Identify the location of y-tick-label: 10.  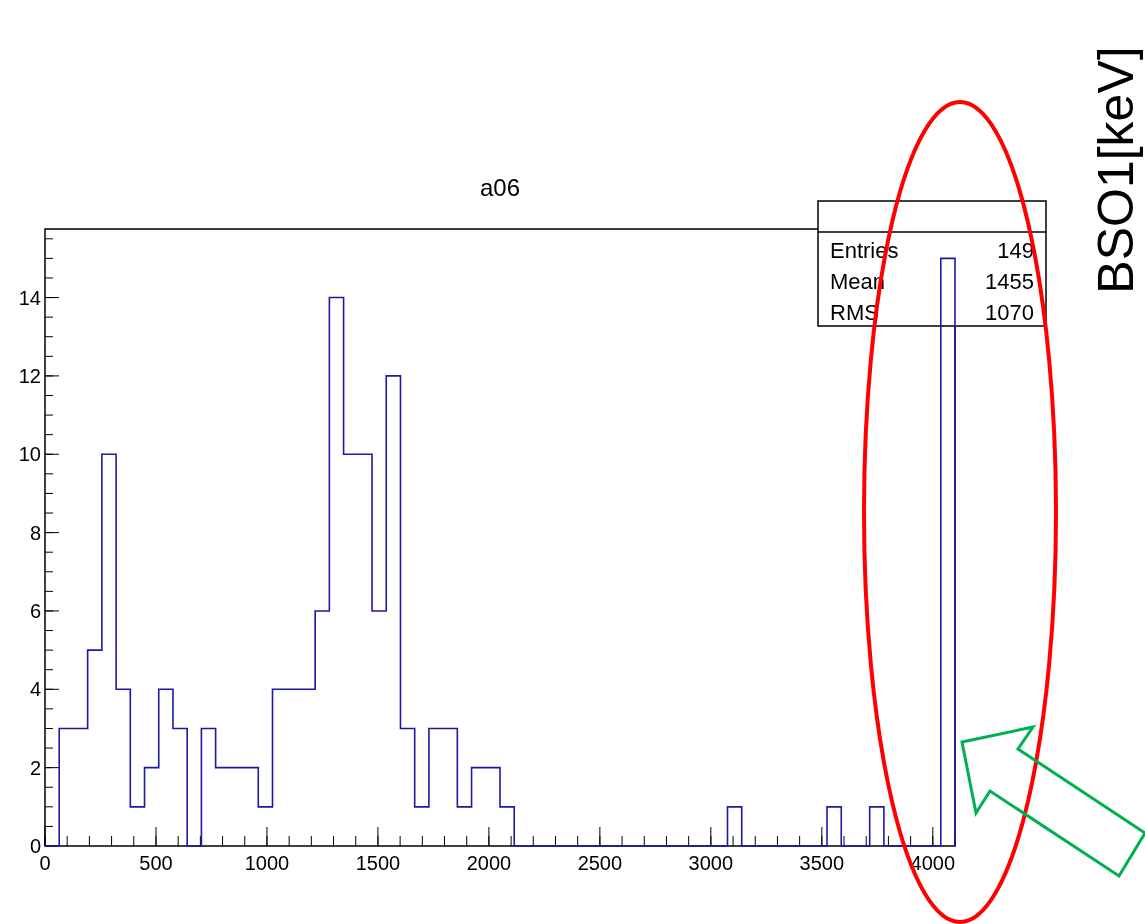
(29, 454).